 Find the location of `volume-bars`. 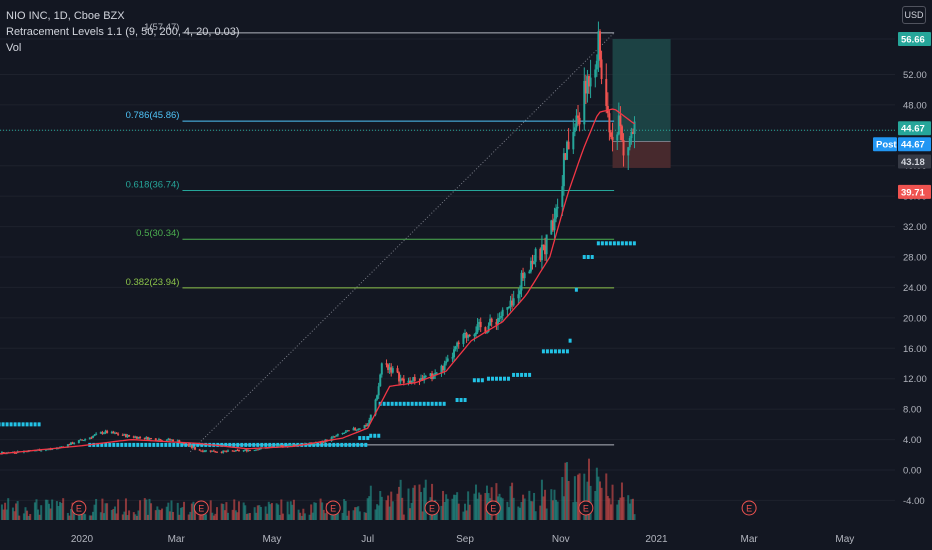

volume-bars is located at coordinates (318, 489).